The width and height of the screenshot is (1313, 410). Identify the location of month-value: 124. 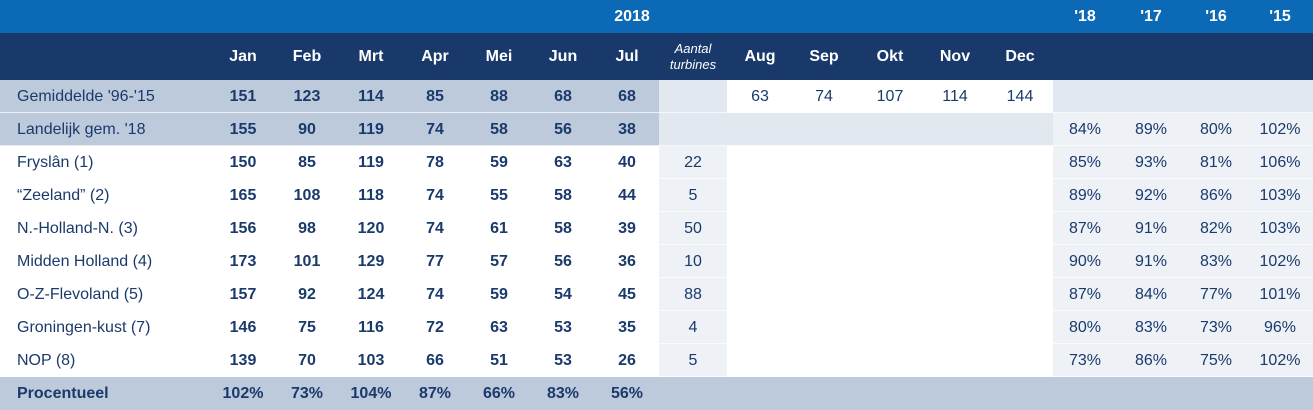
(371, 294).